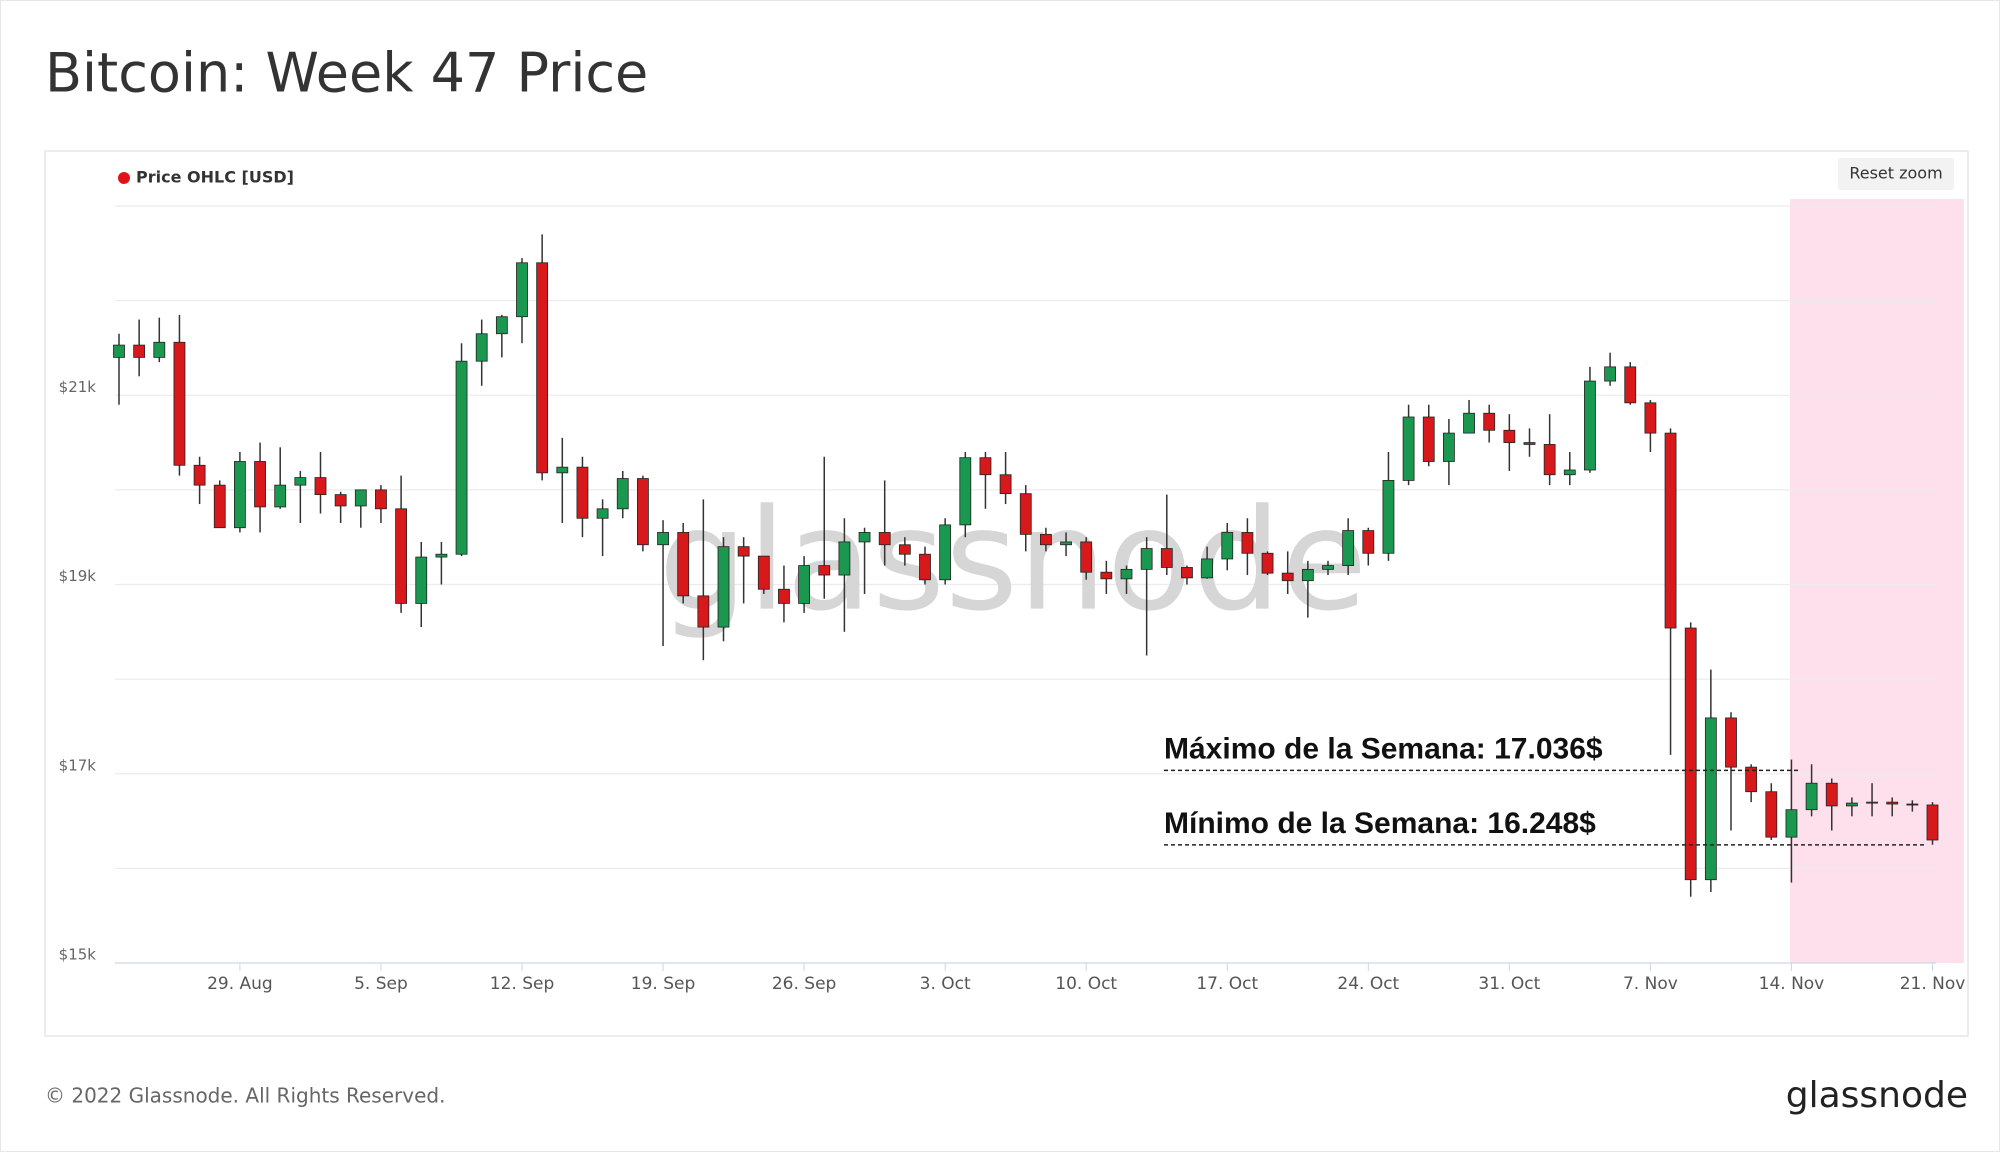 This screenshot has width=2000, height=1156. I want to click on week-highlight, so click(1877, 581).